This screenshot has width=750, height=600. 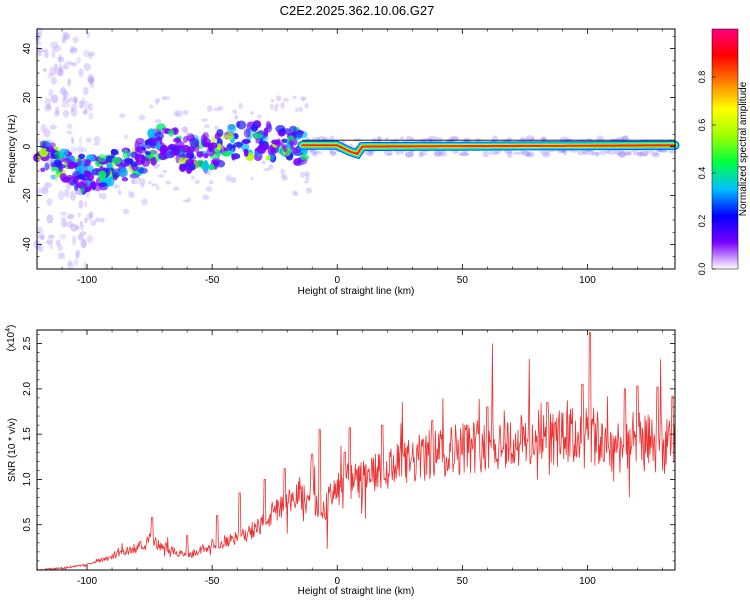 What do you see at coordinates (212, 280) in the screenshot?
I see `spectrogram-x-tick-label: -50` at bounding box center [212, 280].